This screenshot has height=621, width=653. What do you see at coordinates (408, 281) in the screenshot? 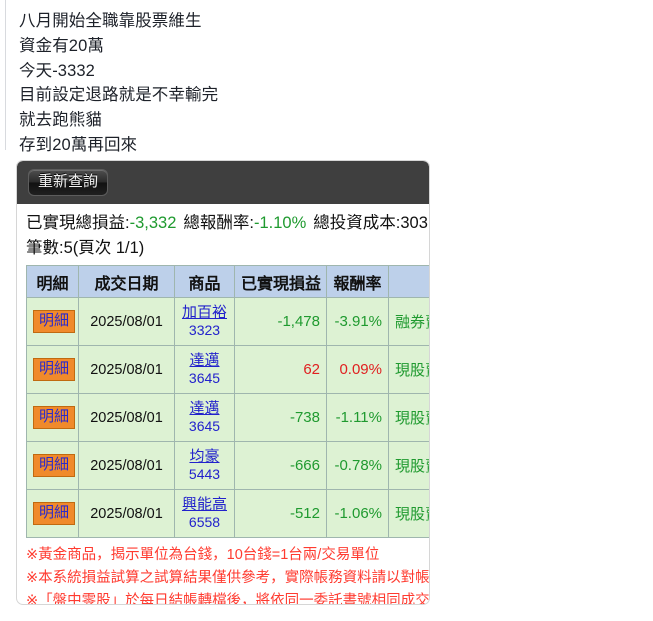
I see `column-header-category: 類別` at bounding box center [408, 281].